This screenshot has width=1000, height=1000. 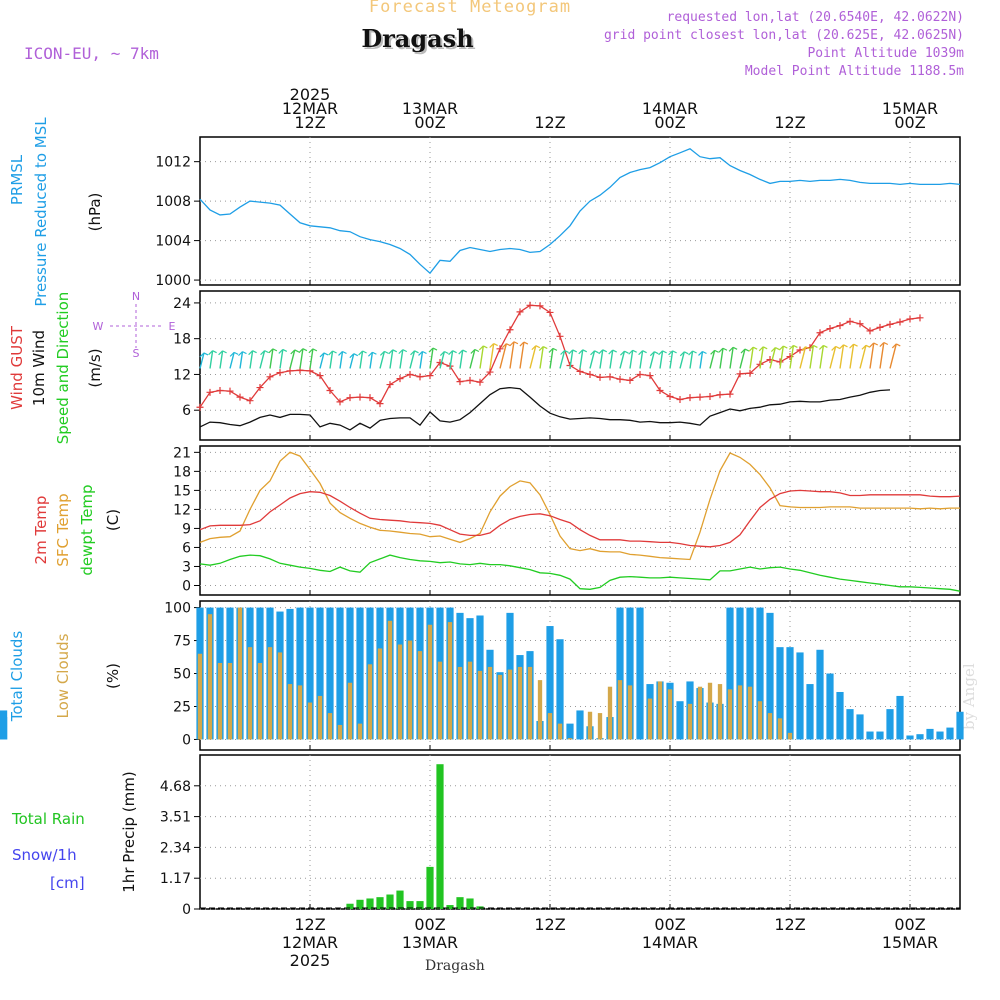 I want to click on pressure-unit: (hPa), so click(x=95, y=212).